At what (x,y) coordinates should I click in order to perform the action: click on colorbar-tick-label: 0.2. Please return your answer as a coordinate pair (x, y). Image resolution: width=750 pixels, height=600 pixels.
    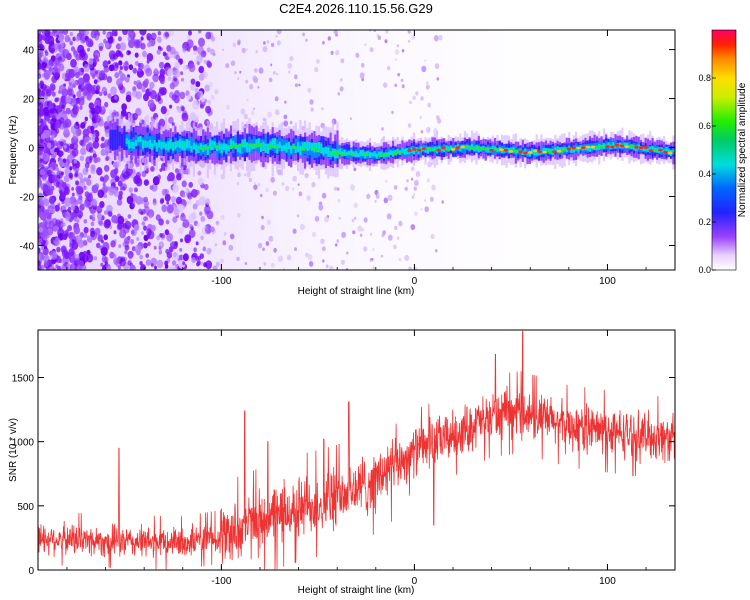
    Looking at the image, I should click on (704, 222).